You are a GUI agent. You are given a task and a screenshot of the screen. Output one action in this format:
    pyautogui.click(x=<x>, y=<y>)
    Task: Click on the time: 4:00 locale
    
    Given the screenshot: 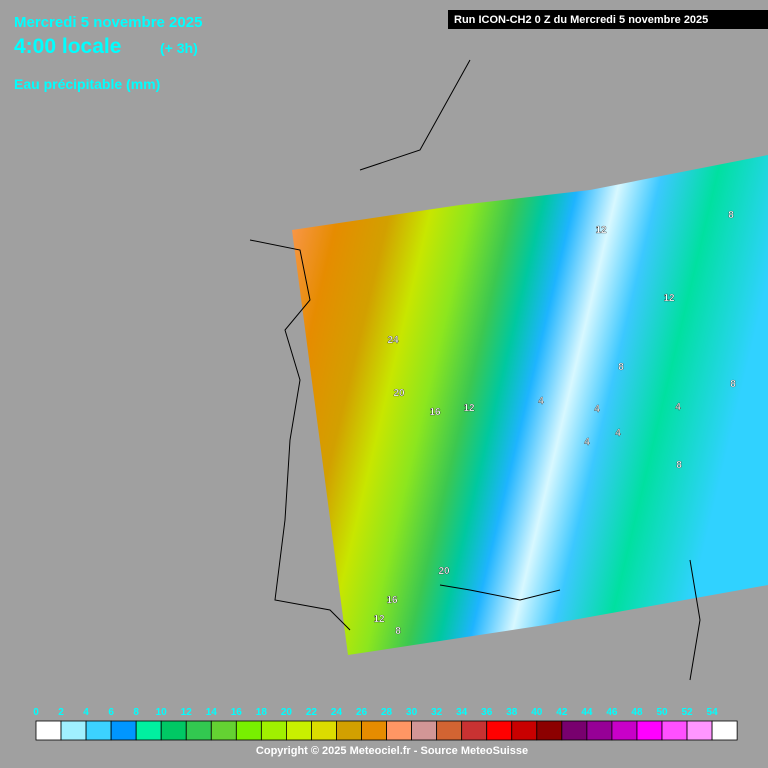 What is the action you would take?
    pyautogui.click(x=67, y=46)
    